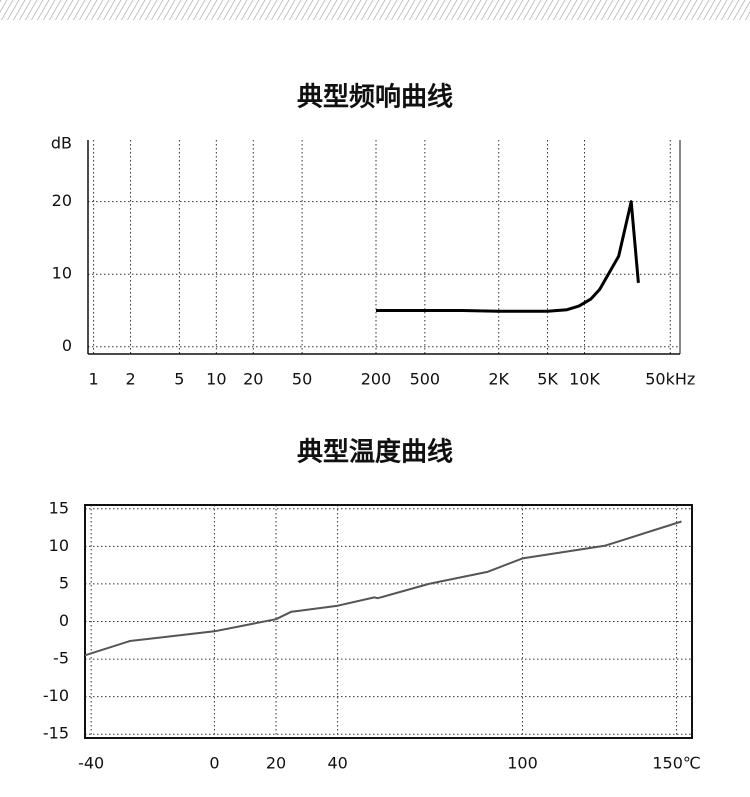 The width and height of the screenshot is (750, 797). I want to click on x-tick-label: 10K, so click(584, 379).